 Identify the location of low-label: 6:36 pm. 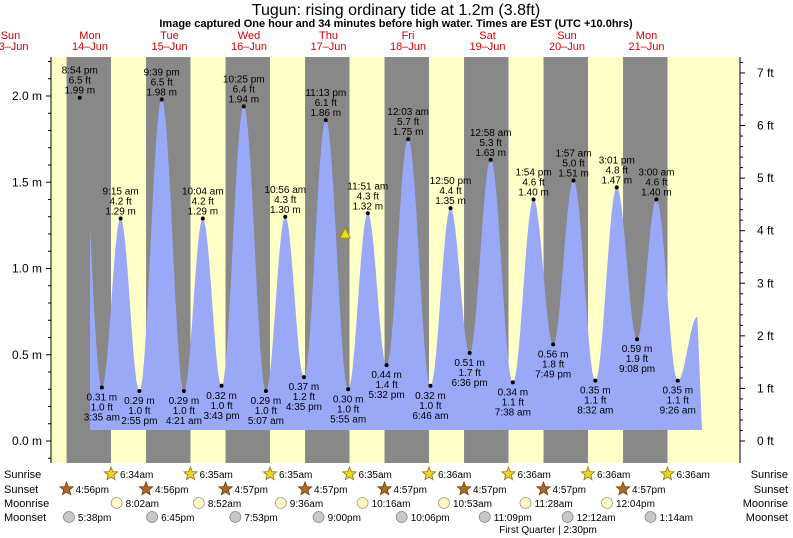
(470, 383).